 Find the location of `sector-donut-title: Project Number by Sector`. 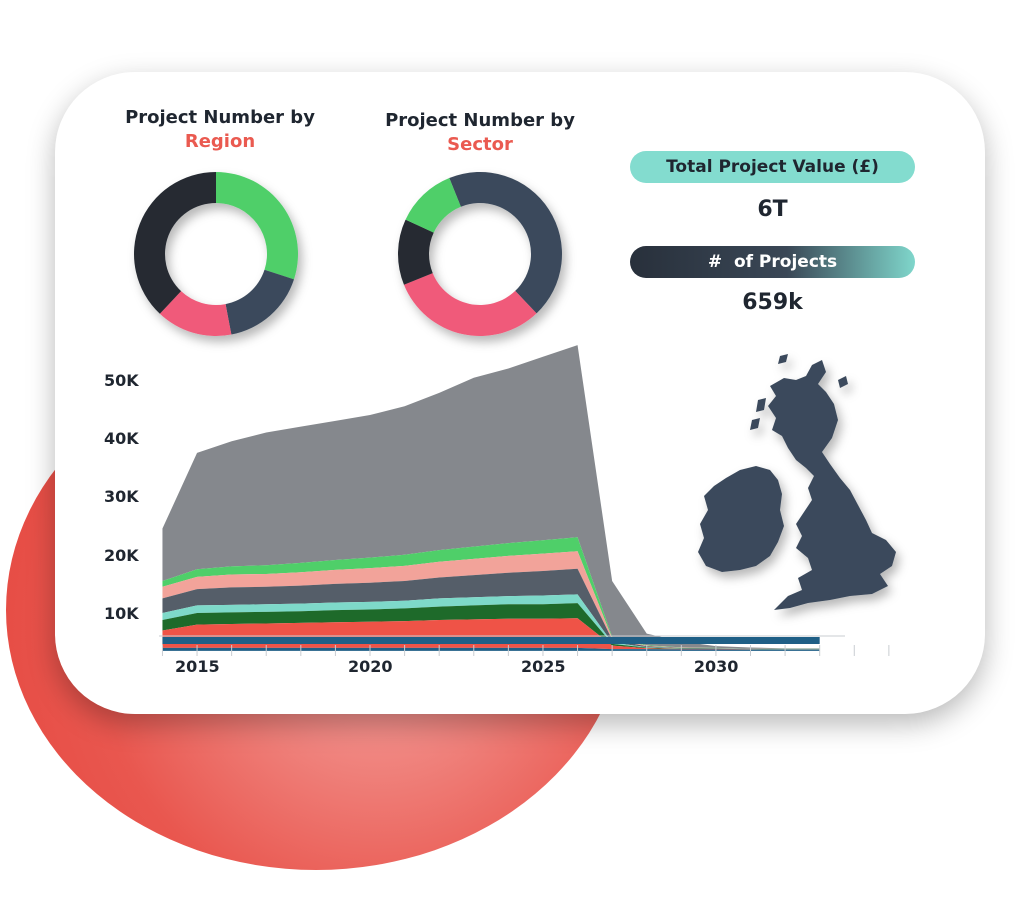

sector-donut-title: Project Number by Sector is located at coordinates (480, 133).